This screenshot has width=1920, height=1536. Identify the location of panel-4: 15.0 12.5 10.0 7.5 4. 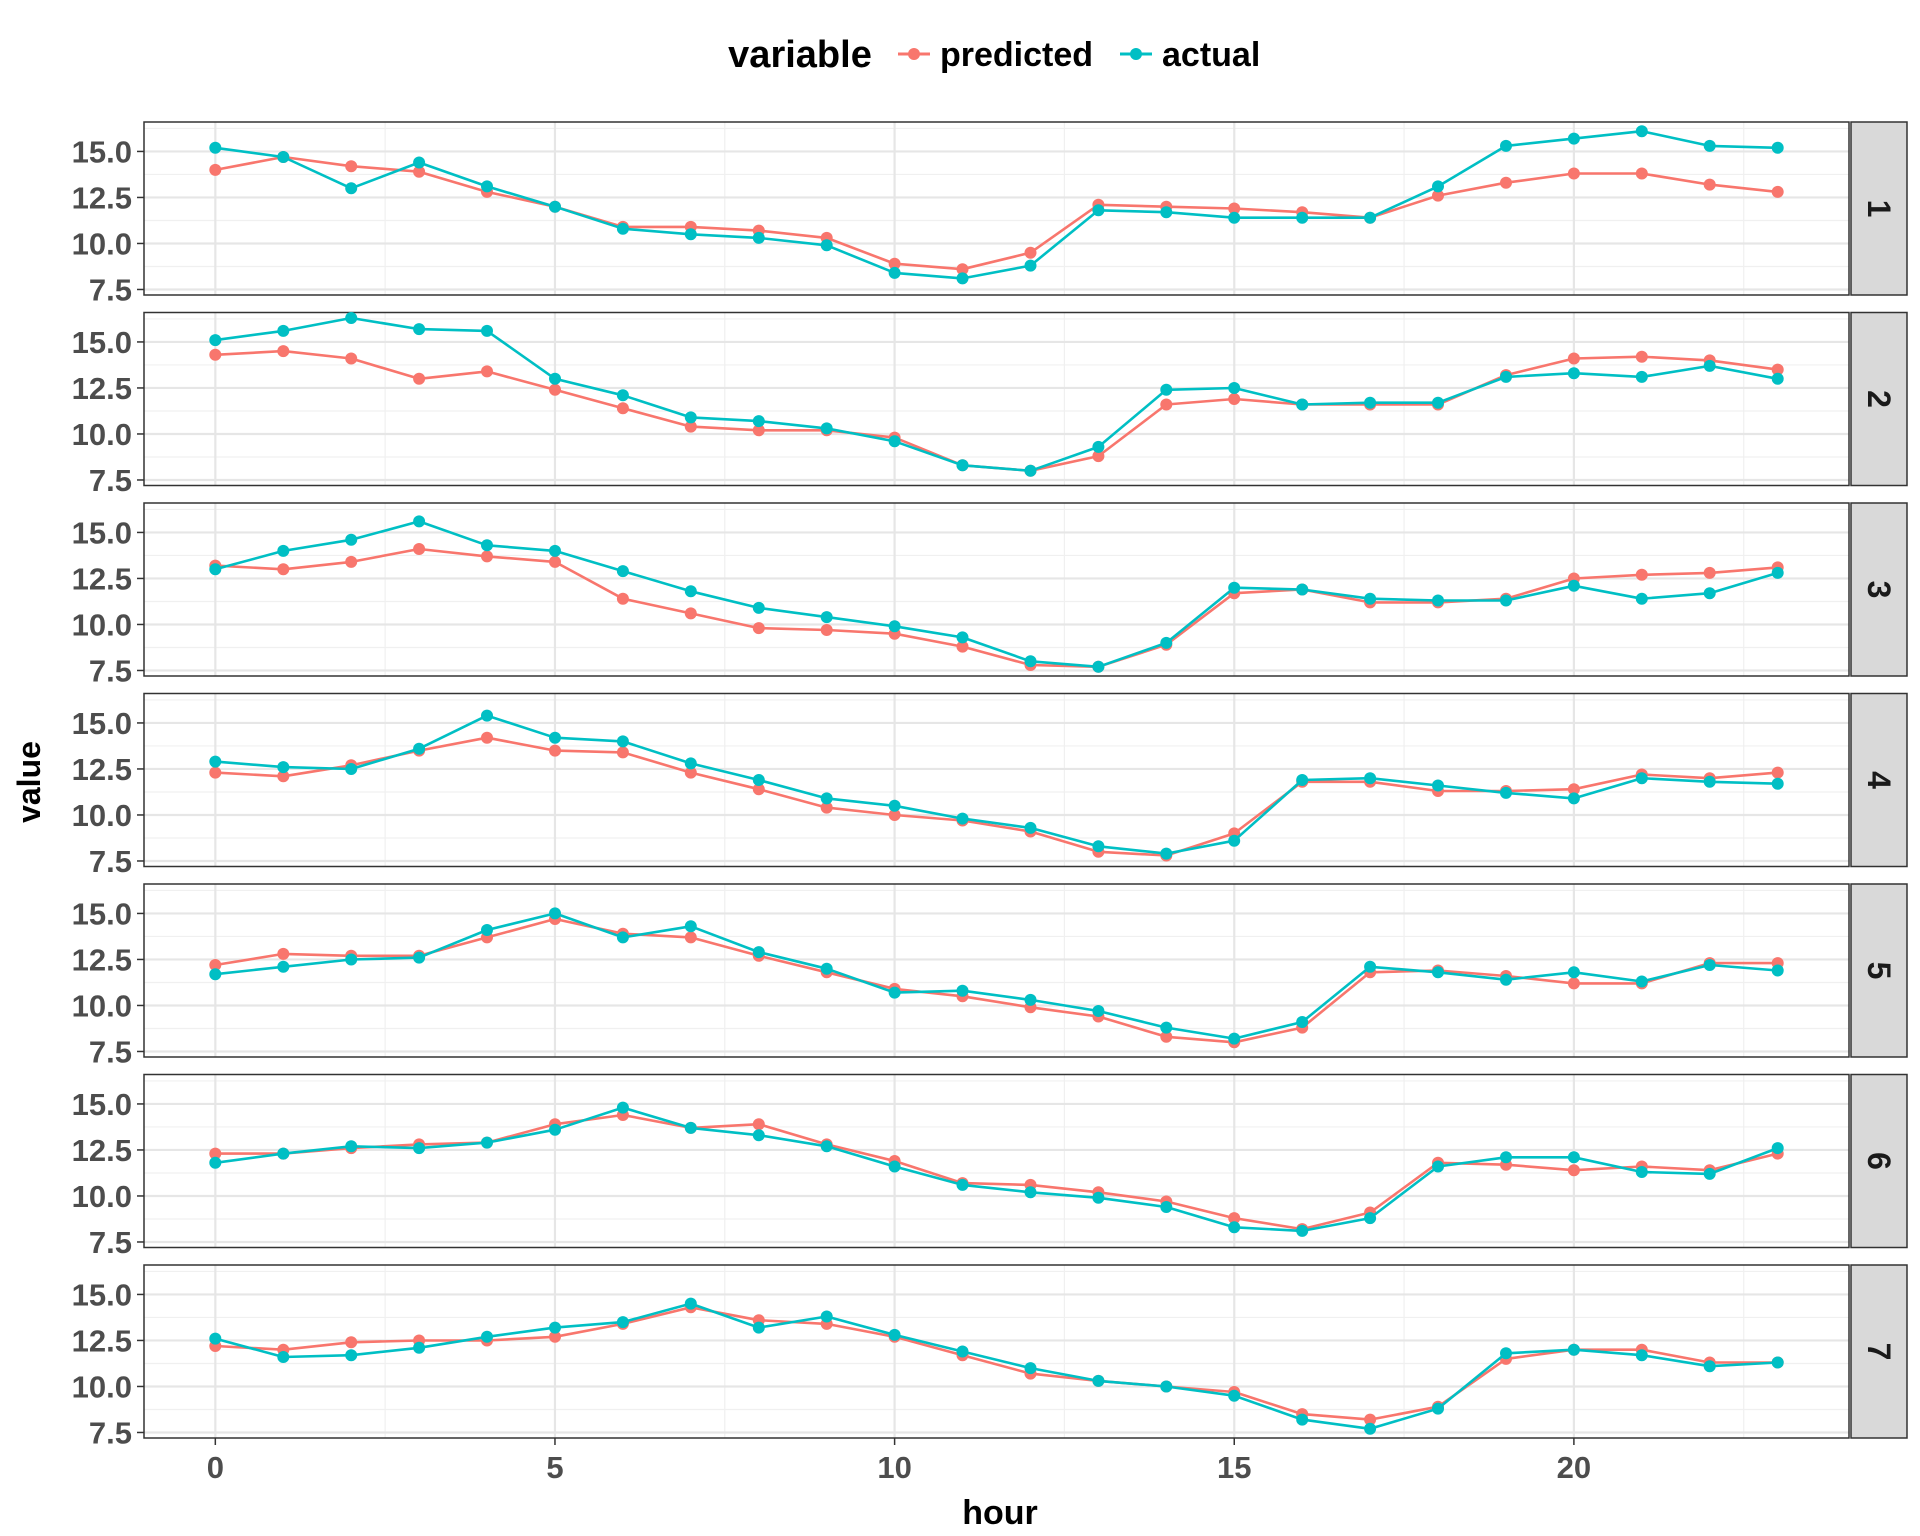
(990, 785).